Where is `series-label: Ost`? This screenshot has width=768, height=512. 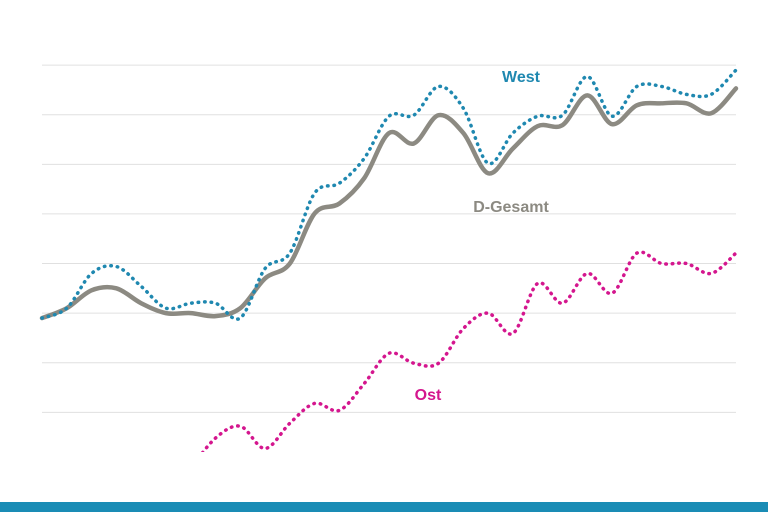
series-label: Ost is located at coordinates (428, 395).